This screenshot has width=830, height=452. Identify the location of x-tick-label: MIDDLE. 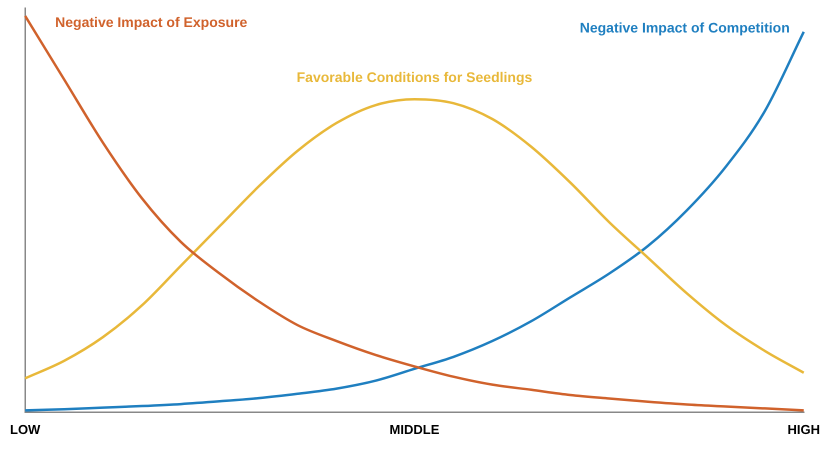
(415, 429).